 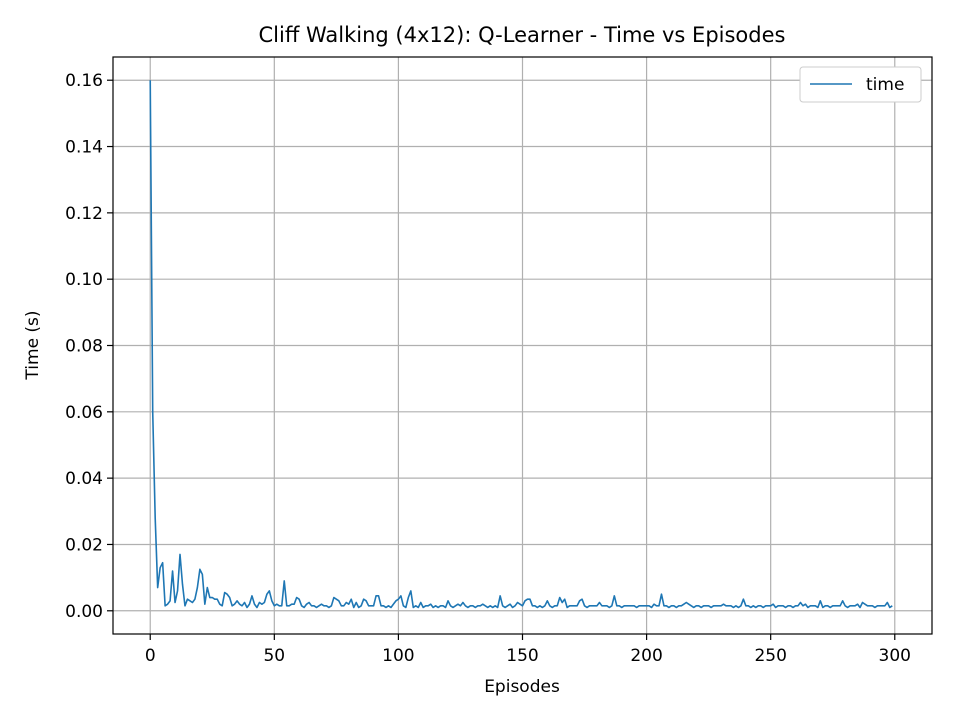 What do you see at coordinates (84, 612) in the screenshot?
I see `y-tick-label: 0.00` at bounding box center [84, 612].